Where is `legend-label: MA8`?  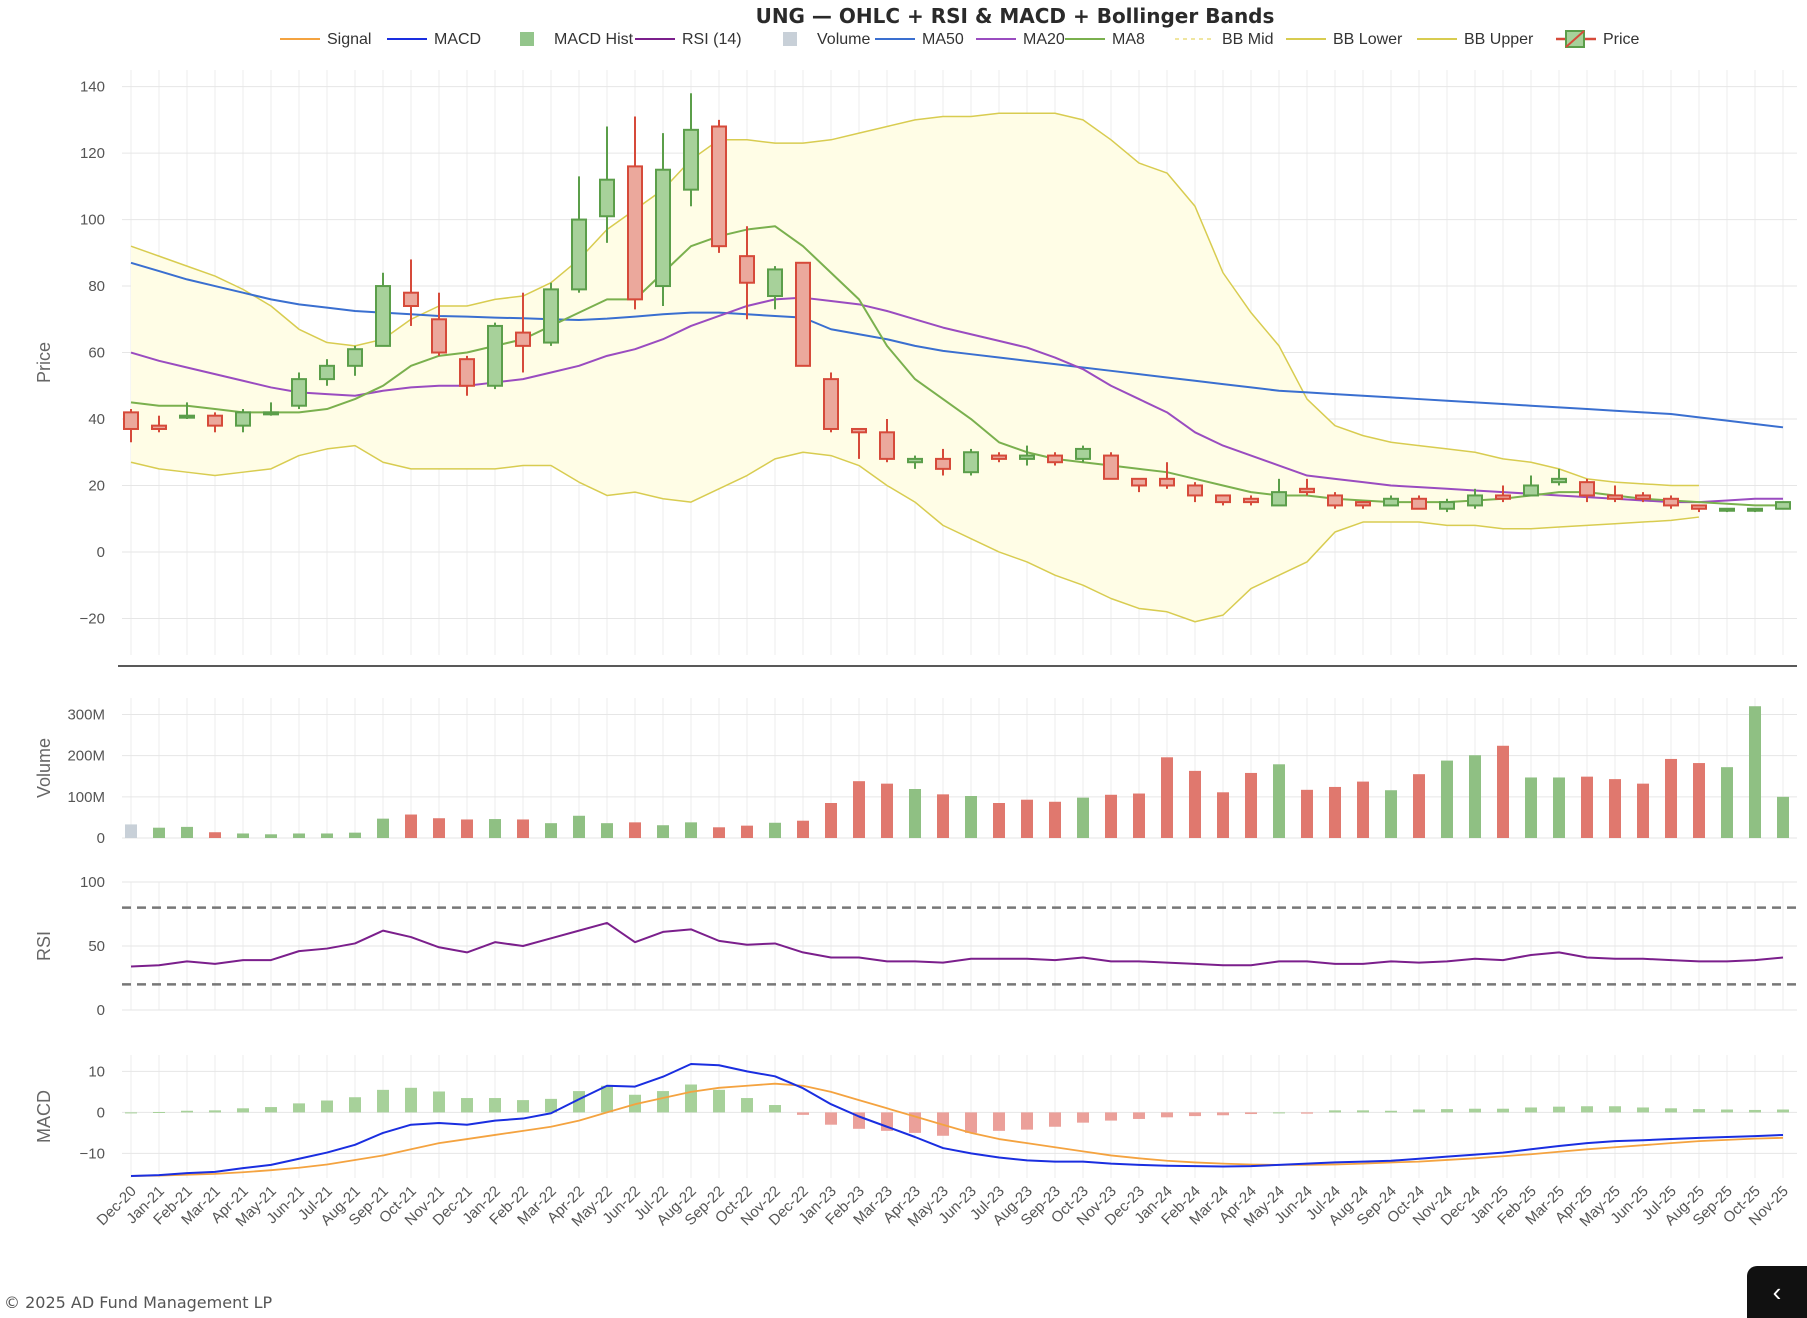 legend-label: MA8 is located at coordinates (1128, 39).